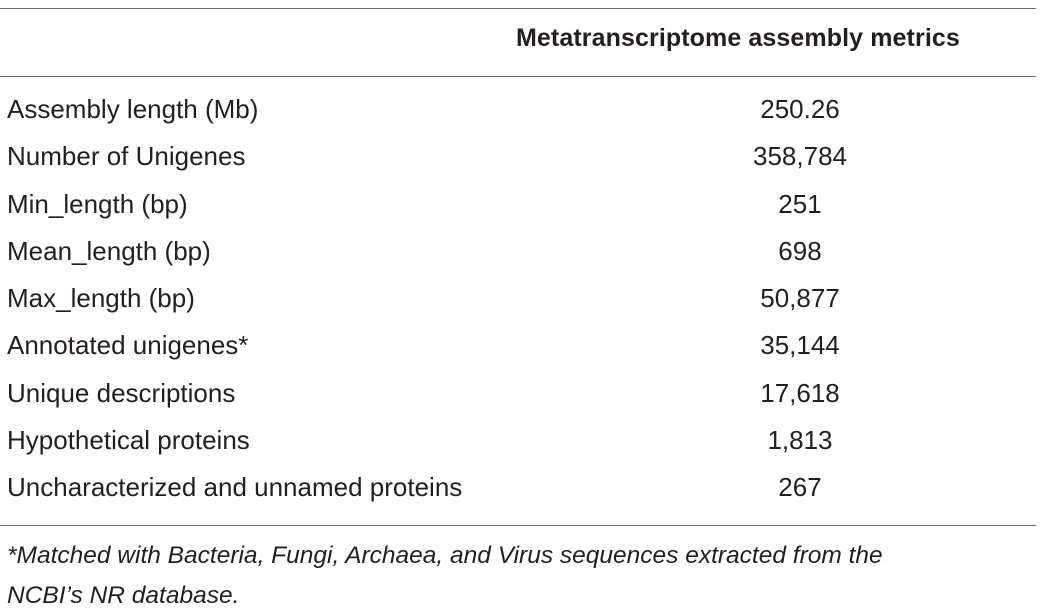  I want to click on table-row: Max_length (bp) 50,877, so click(518, 296).